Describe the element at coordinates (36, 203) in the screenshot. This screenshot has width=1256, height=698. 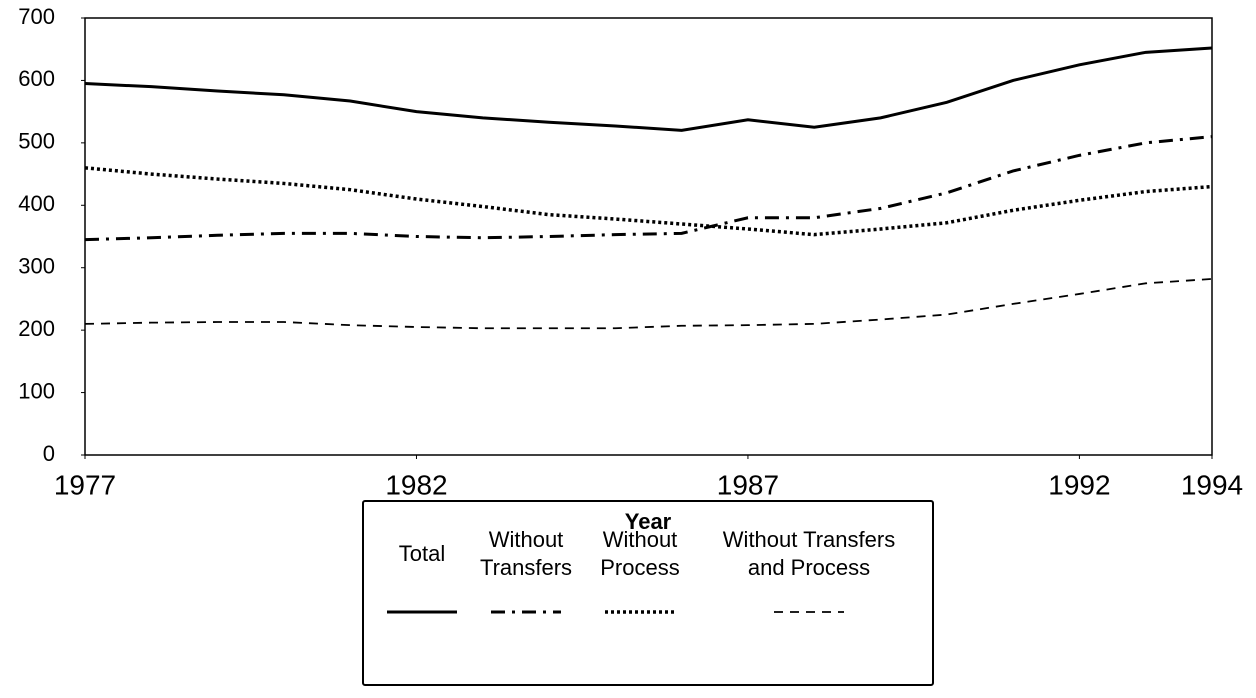
I see `y-tick-label: 400` at that location.